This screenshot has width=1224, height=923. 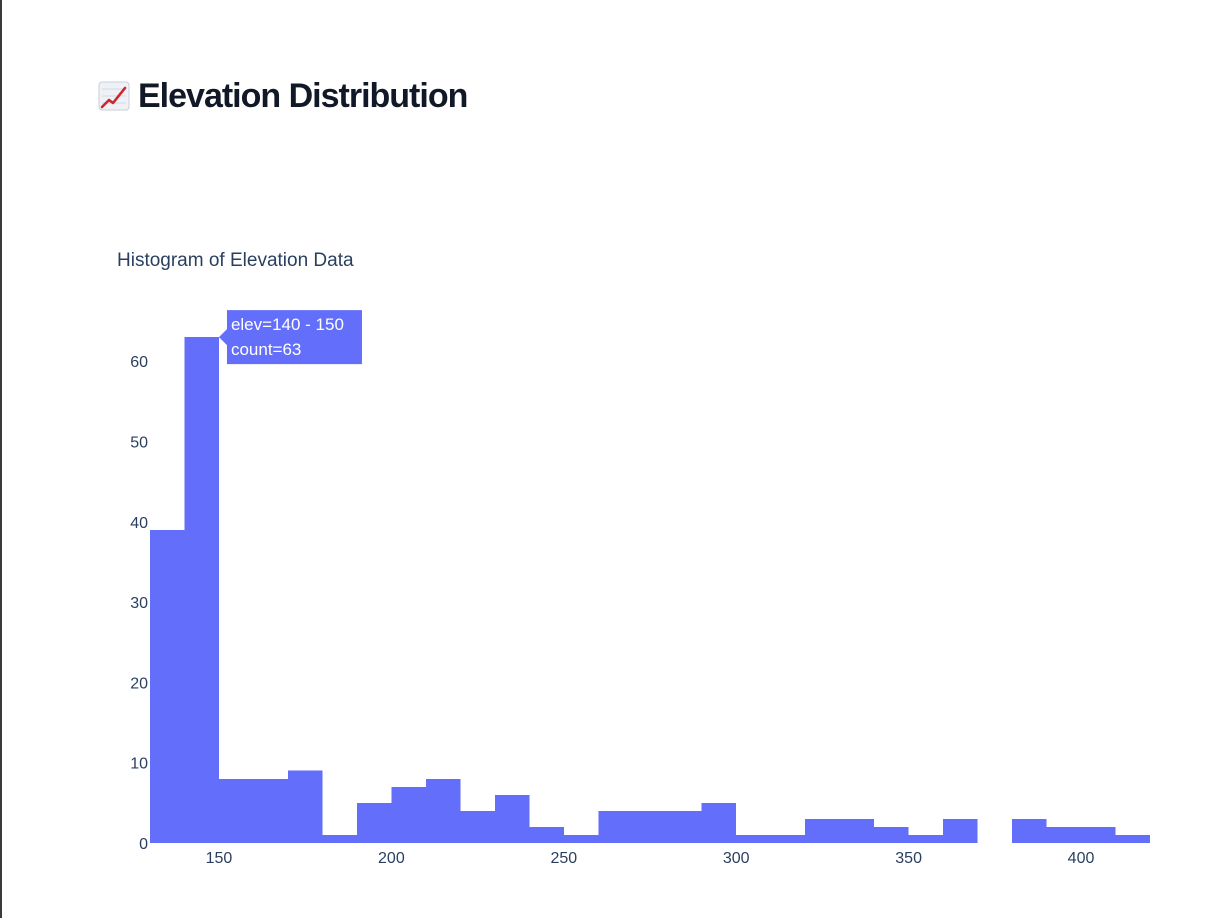 I want to click on y-axis-ticks: 0 10 20 30 40 50 60, so click(x=139, y=603).